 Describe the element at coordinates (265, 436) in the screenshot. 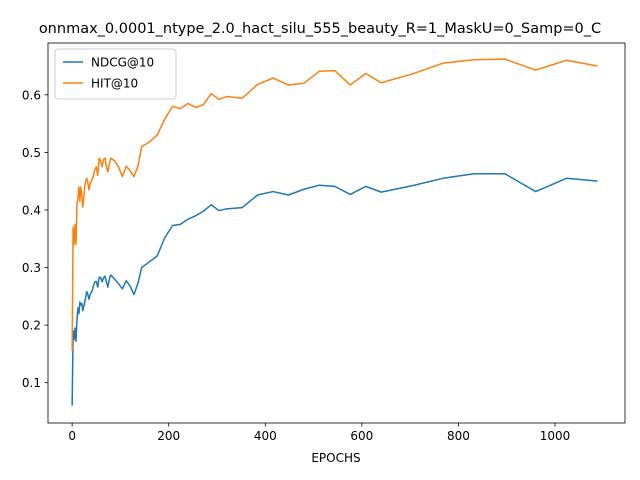

I see `x-tick-label: 400` at that location.